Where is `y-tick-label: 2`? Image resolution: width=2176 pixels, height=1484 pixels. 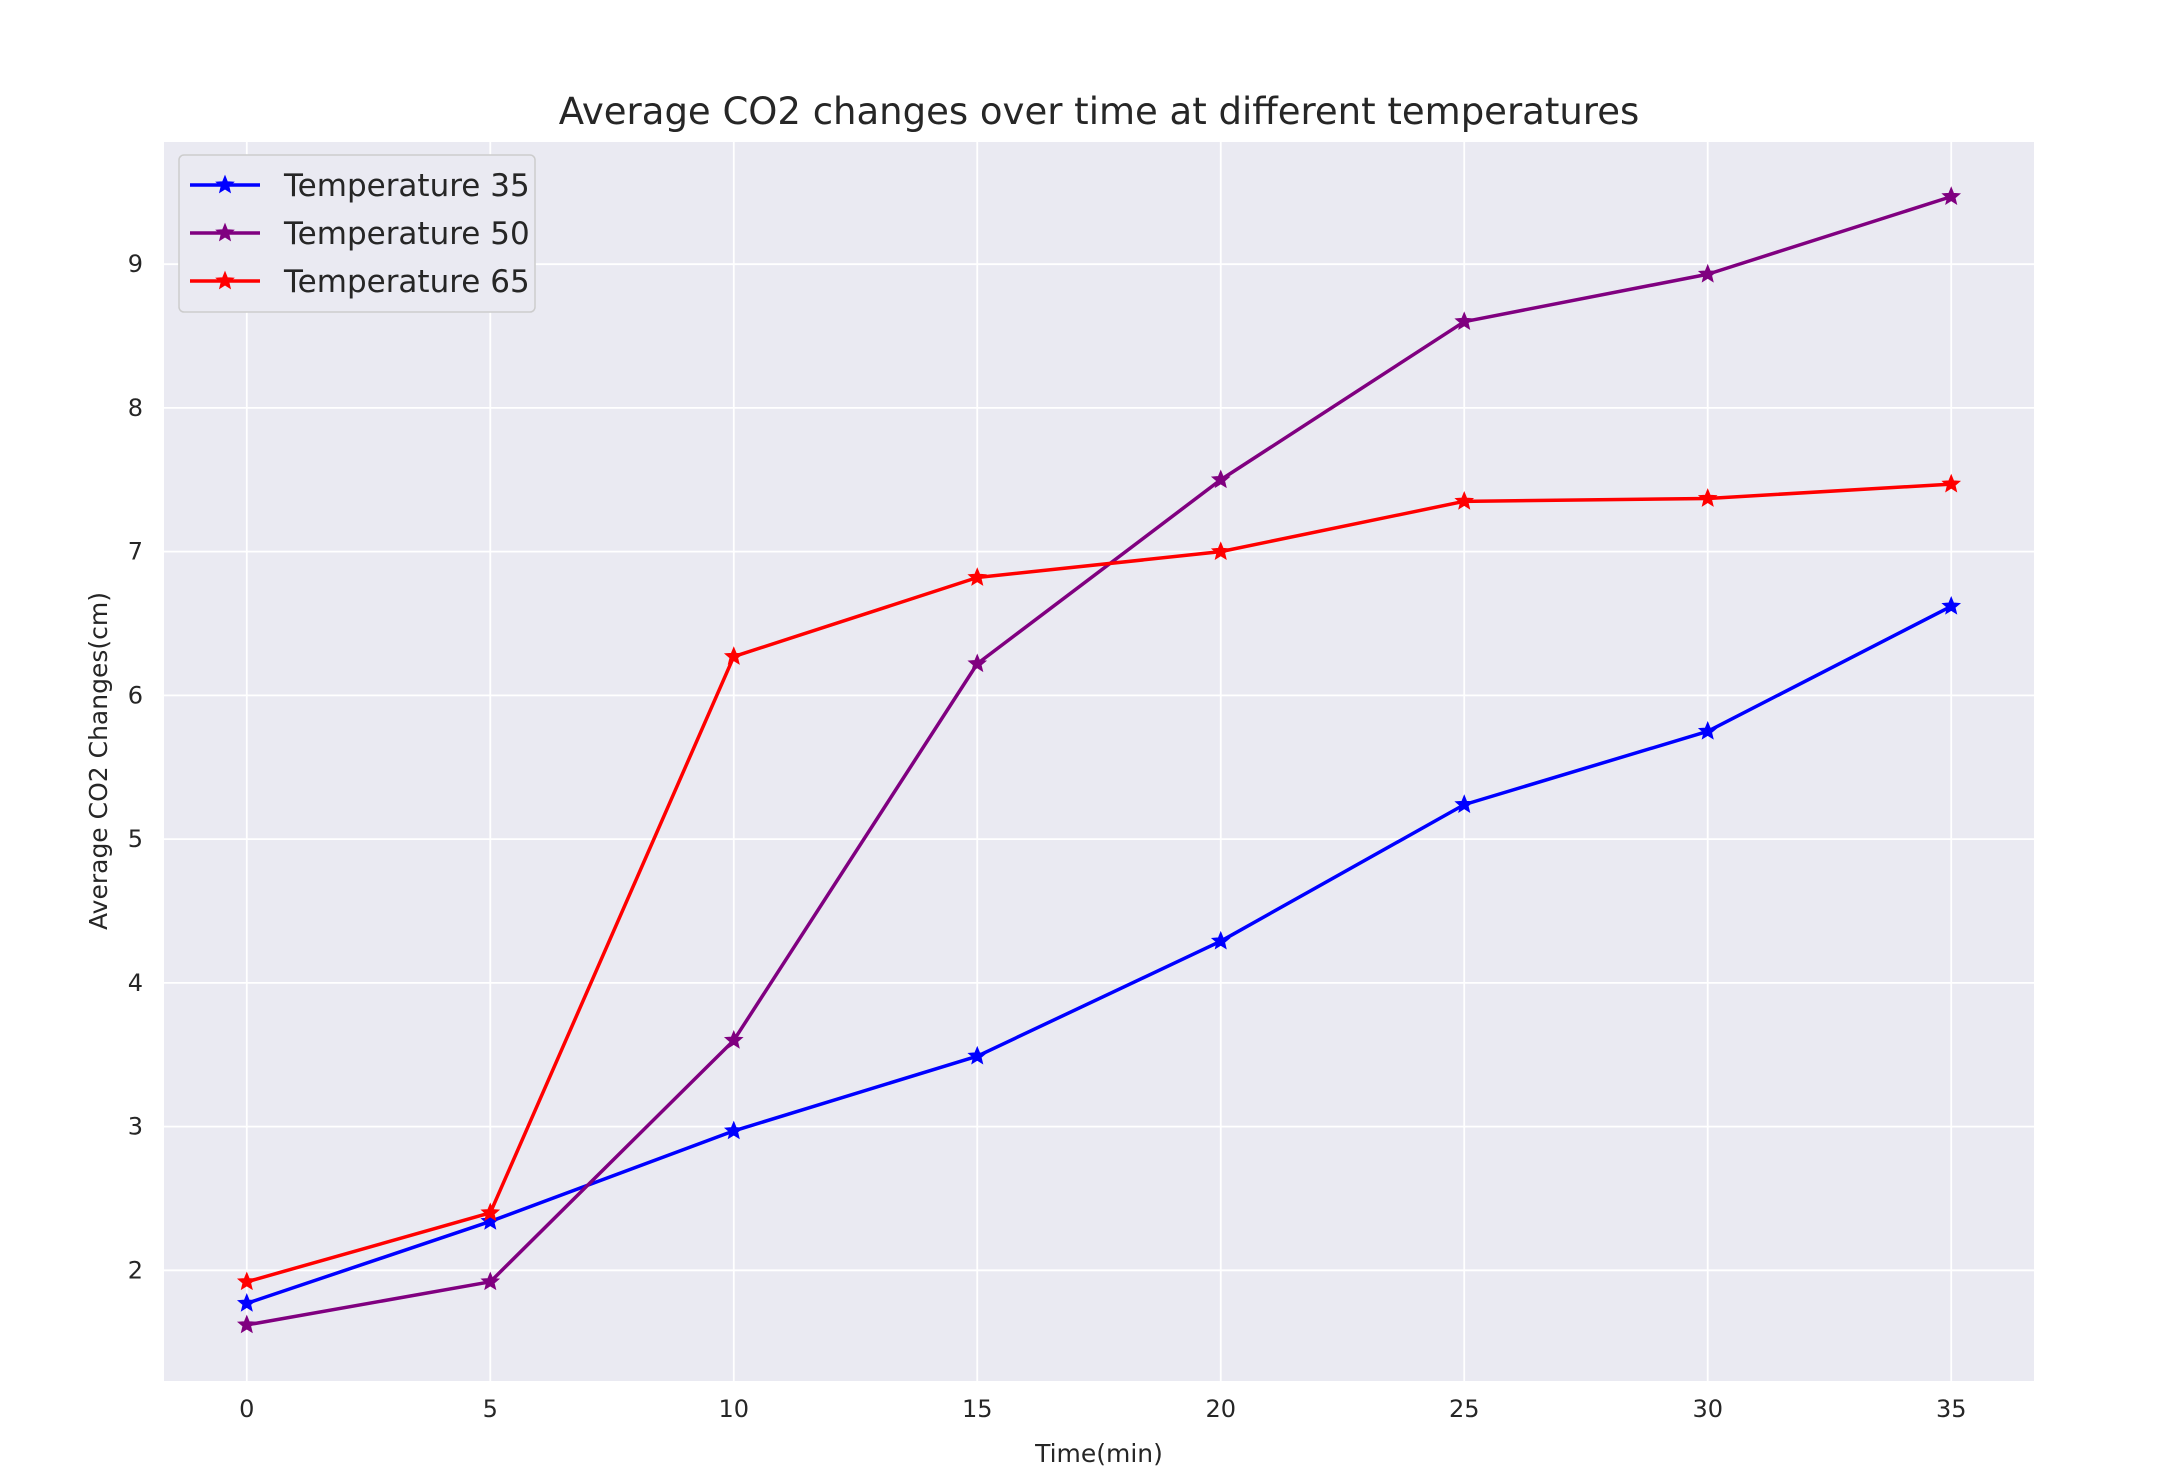
y-tick-label: 2 is located at coordinates (135, 1270).